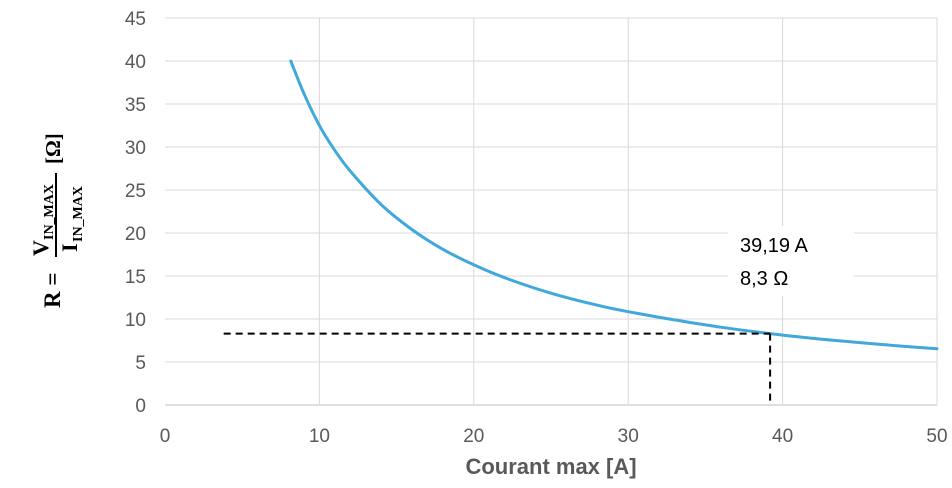  Describe the element at coordinates (628, 436) in the screenshot. I see `x-tick-label: 30` at that location.